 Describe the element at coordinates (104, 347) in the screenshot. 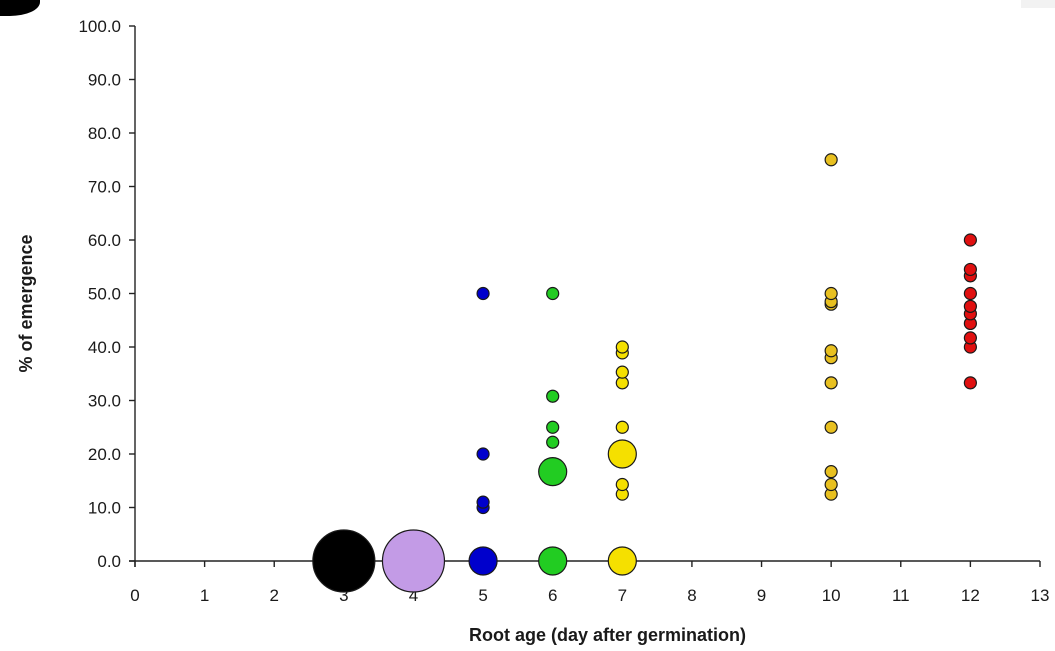

I see `y-tick-label: 40.0` at that location.